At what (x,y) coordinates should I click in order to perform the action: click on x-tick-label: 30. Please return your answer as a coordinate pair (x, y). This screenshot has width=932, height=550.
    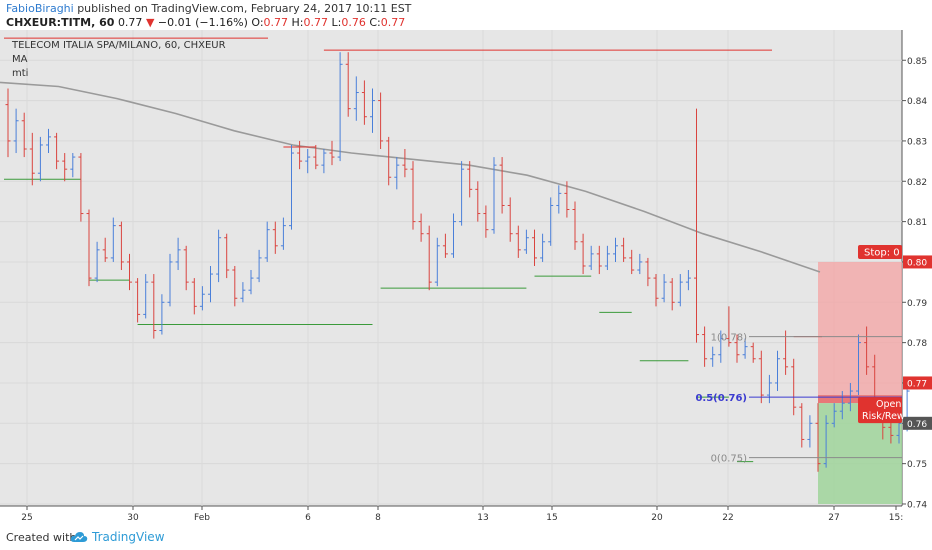
    Looking at the image, I should click on (133, 518).